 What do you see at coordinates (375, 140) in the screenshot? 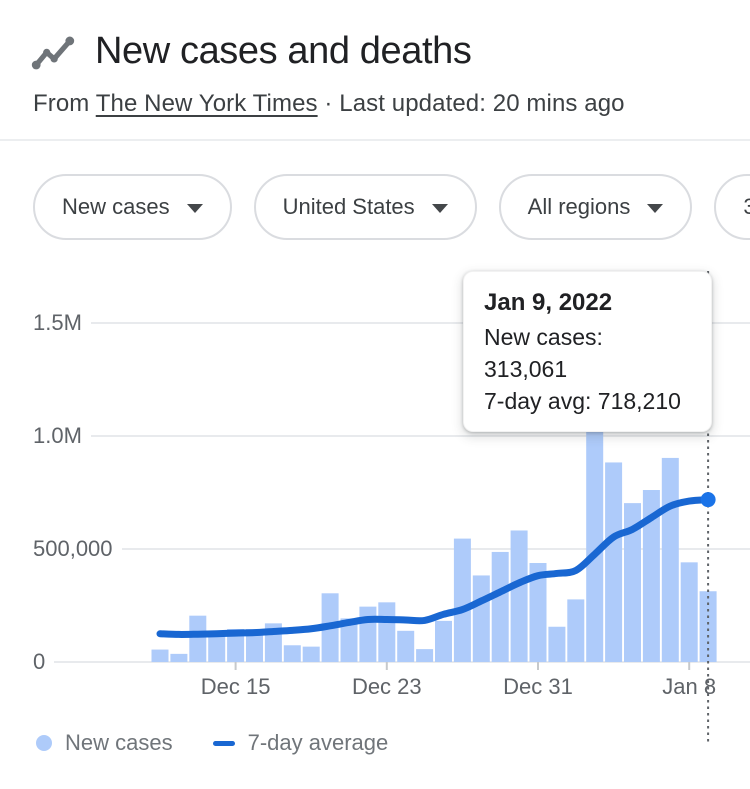
I see `header-divider` at bounding box center [375, 140].